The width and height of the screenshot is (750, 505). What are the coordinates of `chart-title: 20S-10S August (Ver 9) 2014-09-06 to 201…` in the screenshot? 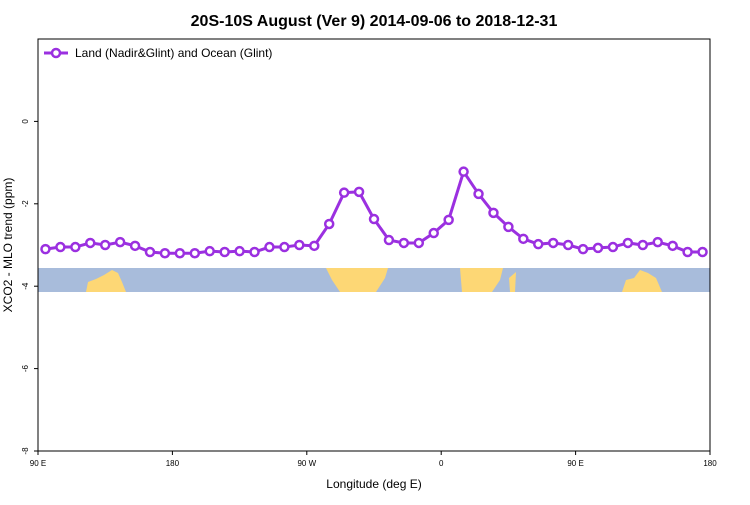 It's located at (374, 21).